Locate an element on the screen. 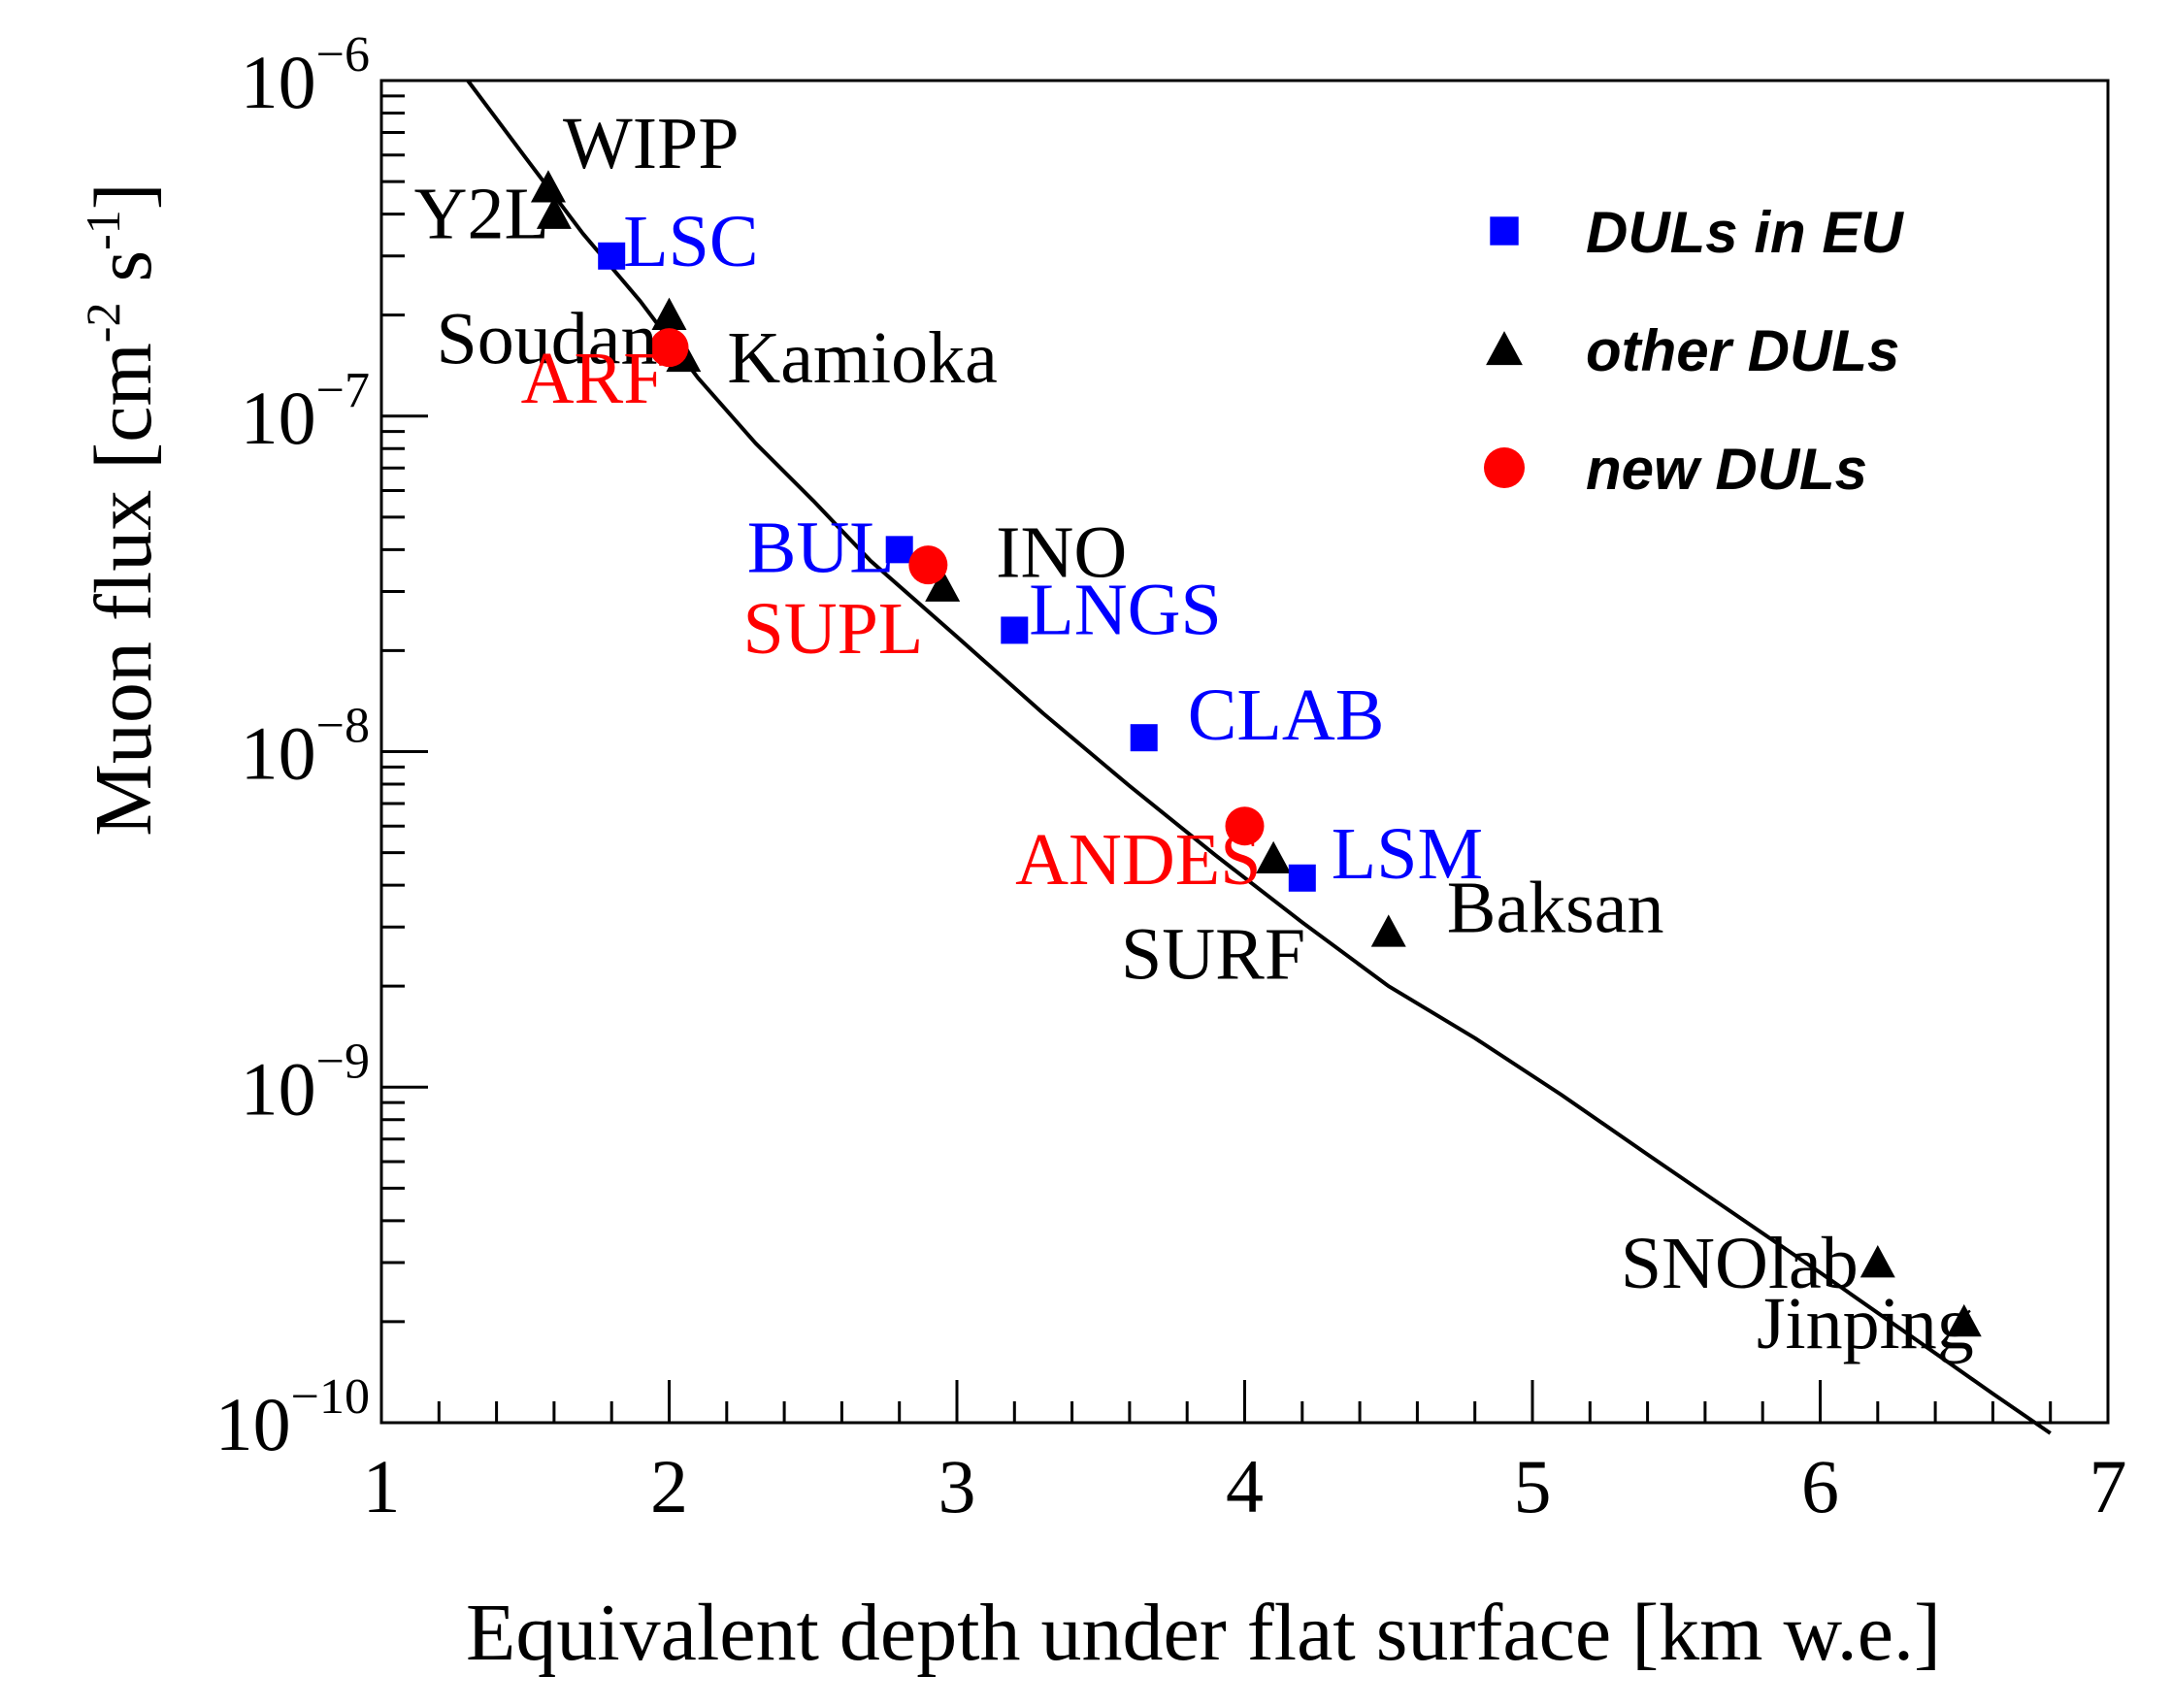 This screenshot has width=2172, height=1708. x-tick-label-2: 2 is located at coordinates (669, 1486).